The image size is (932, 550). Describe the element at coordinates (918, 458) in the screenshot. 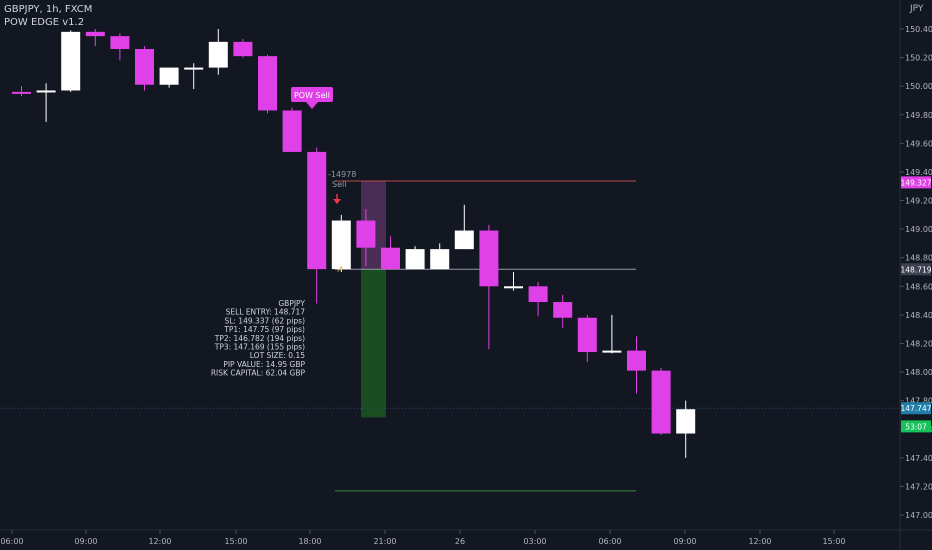

I see `y-tick-label: 147.400` at that location.